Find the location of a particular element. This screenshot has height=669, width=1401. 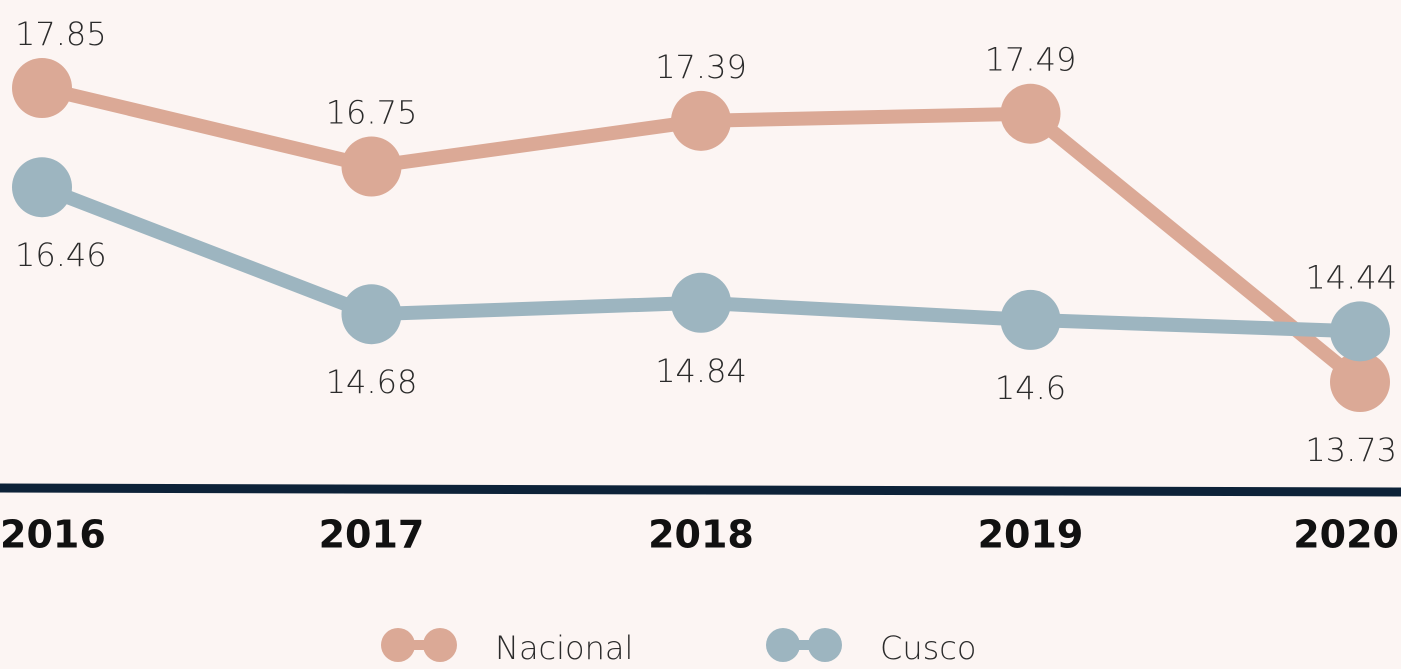

legend-label: Cusco is located at coordinates (928, 648).